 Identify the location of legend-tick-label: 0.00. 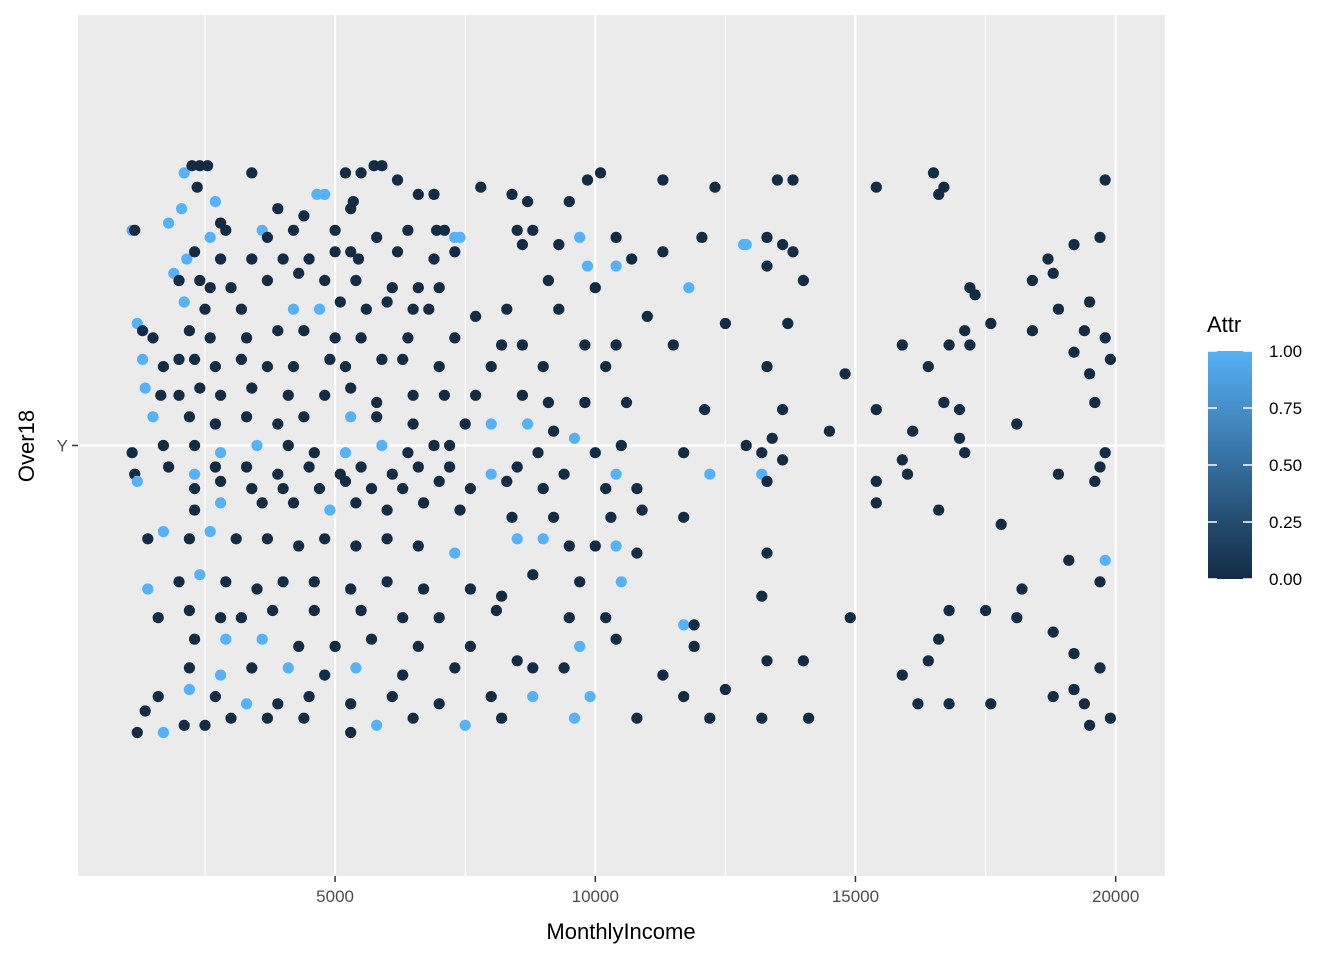
(1285, 579).